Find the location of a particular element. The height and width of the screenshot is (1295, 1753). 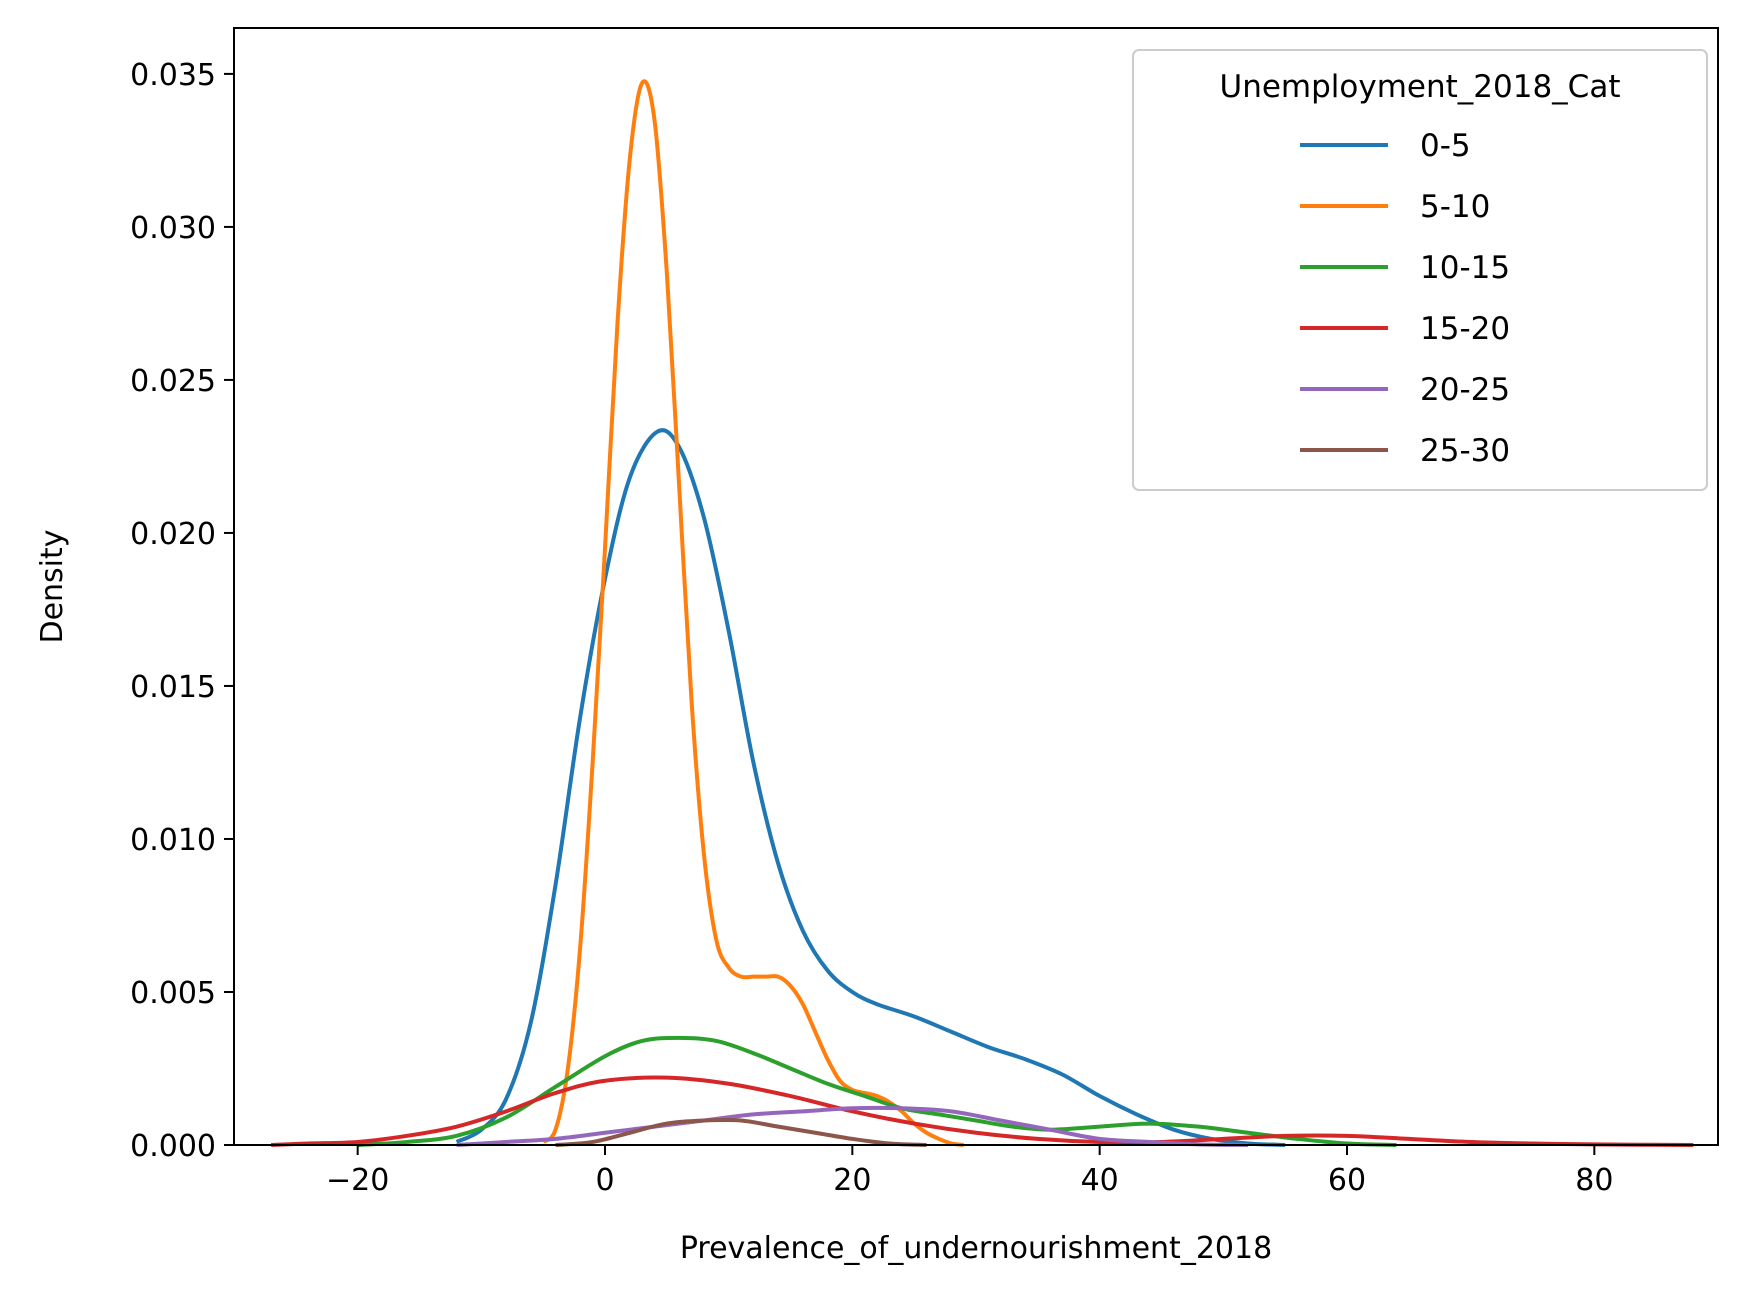

x-tick-label: 80 is located at coordinates (1594, 1180).